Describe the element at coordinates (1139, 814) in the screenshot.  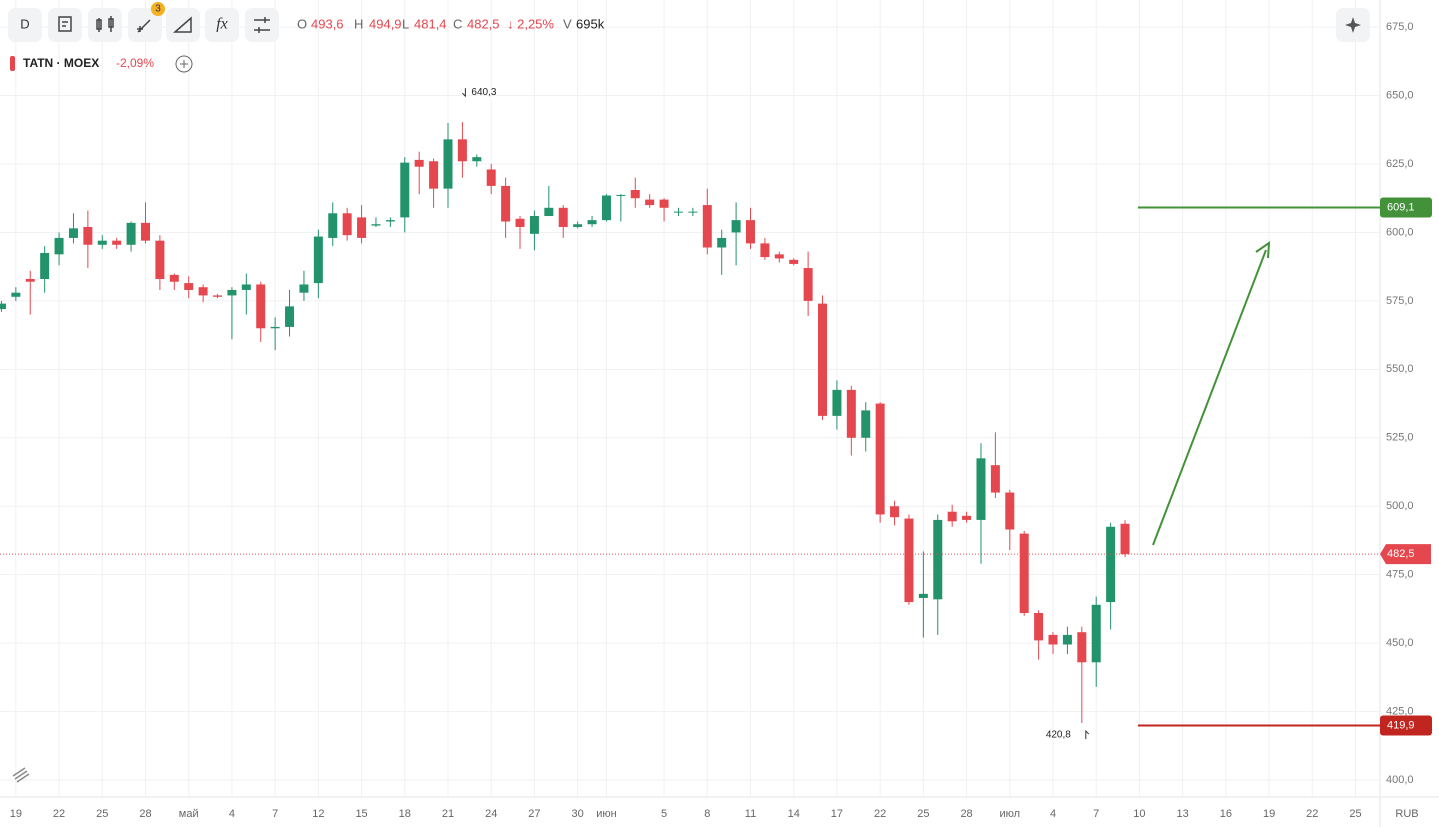
I see `x-tick-label: 10` at that location.